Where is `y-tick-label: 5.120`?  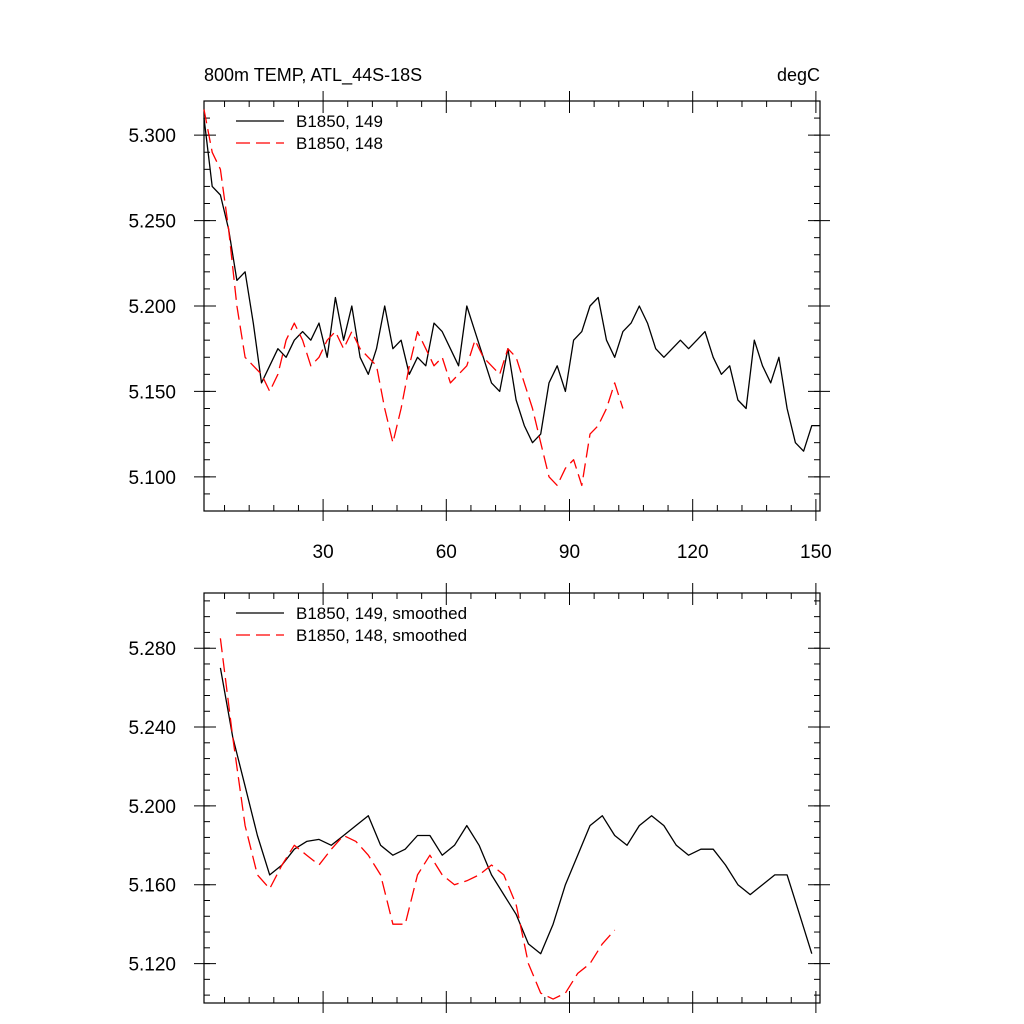 y-tick-label: 5.120 is located at coordinates (152, 965).